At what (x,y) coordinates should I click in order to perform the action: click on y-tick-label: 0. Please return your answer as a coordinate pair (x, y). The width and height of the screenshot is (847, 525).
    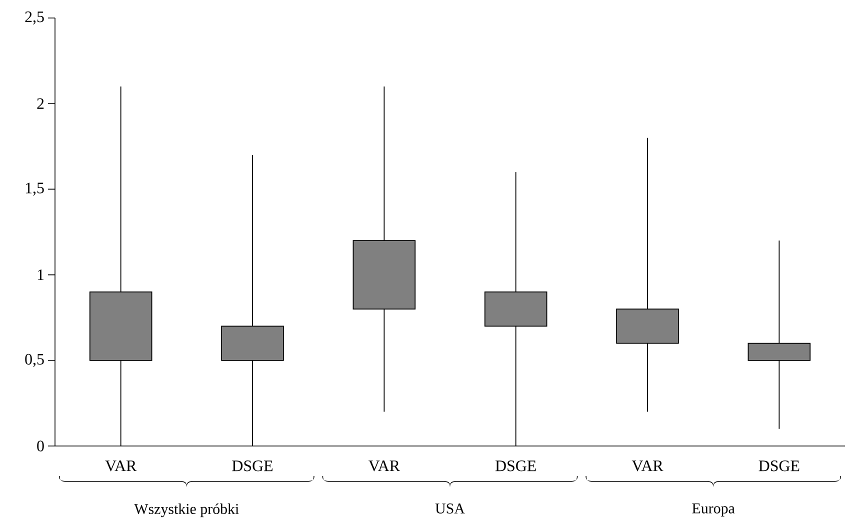
    Looking at the image, I should click on (40, 446).